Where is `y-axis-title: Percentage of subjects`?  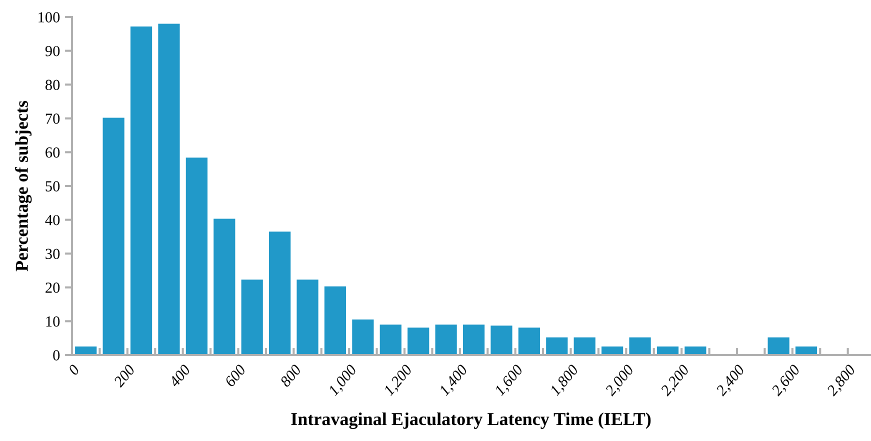
y-axis-title: Percentage of subjects is located at coordinates (23, 186).